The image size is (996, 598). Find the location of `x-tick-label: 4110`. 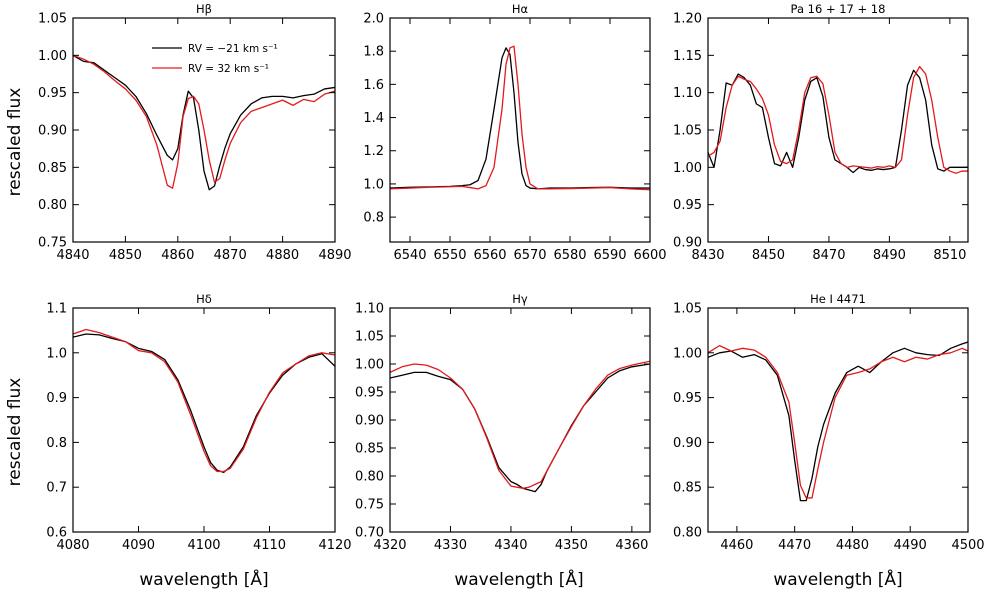

x-tick-label: 4110 is located at coordinates (269, 545).